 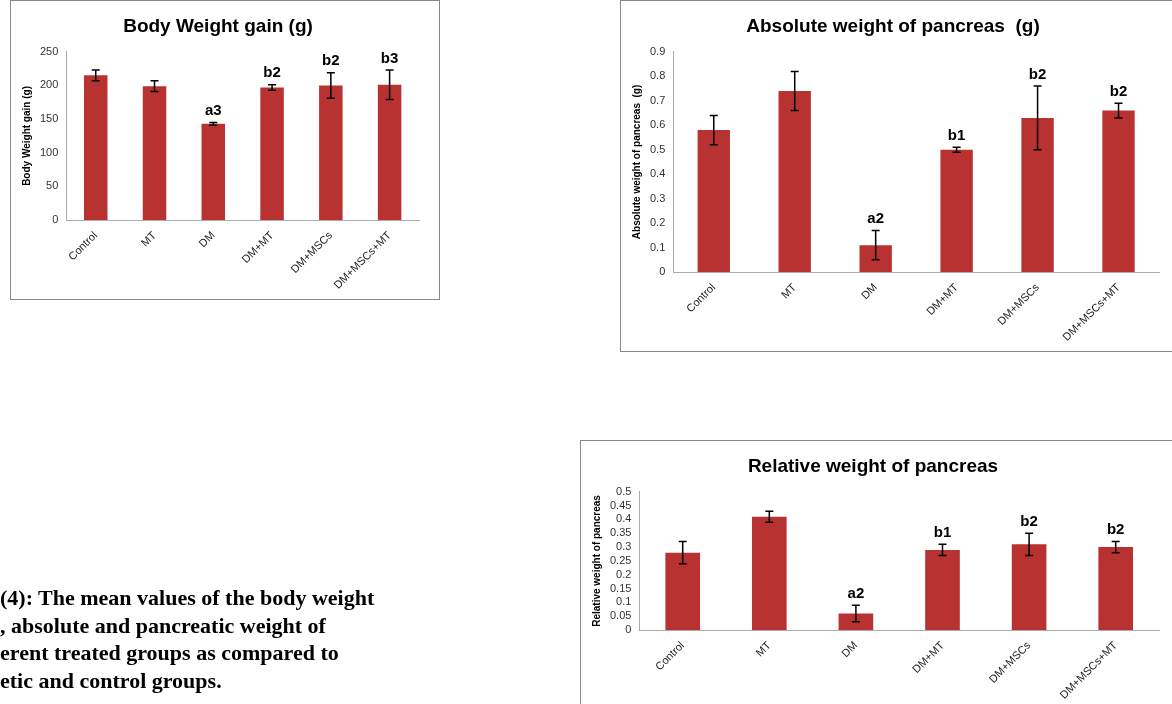 I want to click on y-tick-label: 50, so click(x=52, y=185).